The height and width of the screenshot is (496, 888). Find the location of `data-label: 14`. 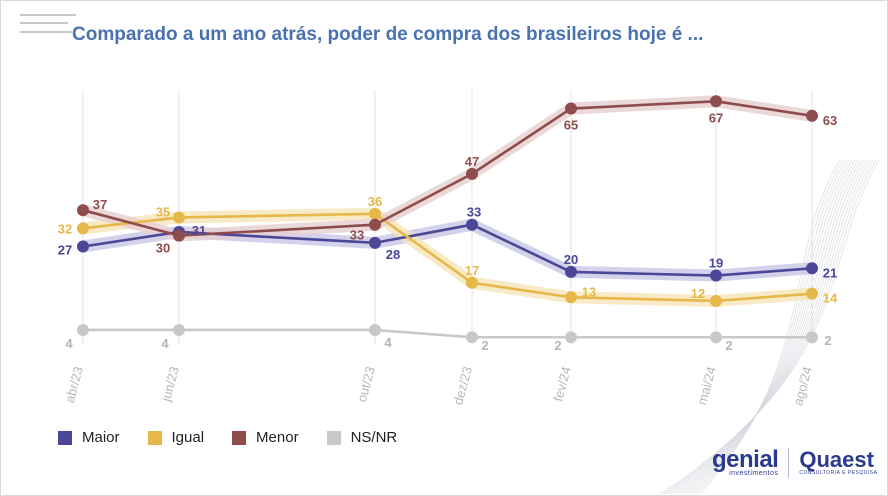

data-label: 14 is located at coordinates (830, 298).